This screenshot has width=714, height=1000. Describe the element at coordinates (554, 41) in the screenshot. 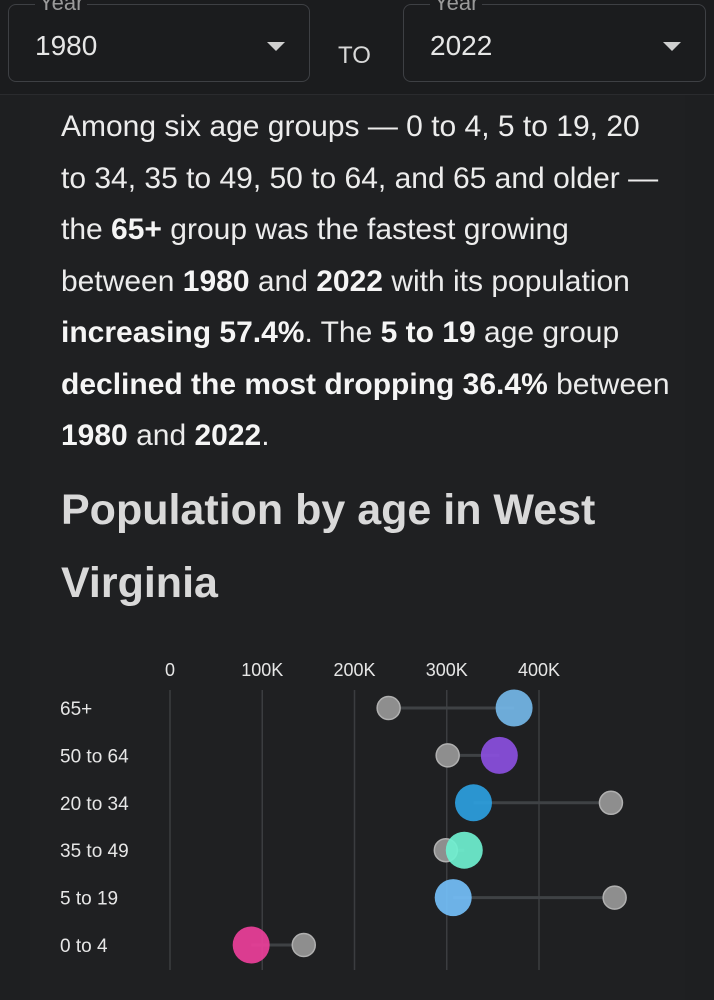

I see `end-year-select: Year 2022` at that location.